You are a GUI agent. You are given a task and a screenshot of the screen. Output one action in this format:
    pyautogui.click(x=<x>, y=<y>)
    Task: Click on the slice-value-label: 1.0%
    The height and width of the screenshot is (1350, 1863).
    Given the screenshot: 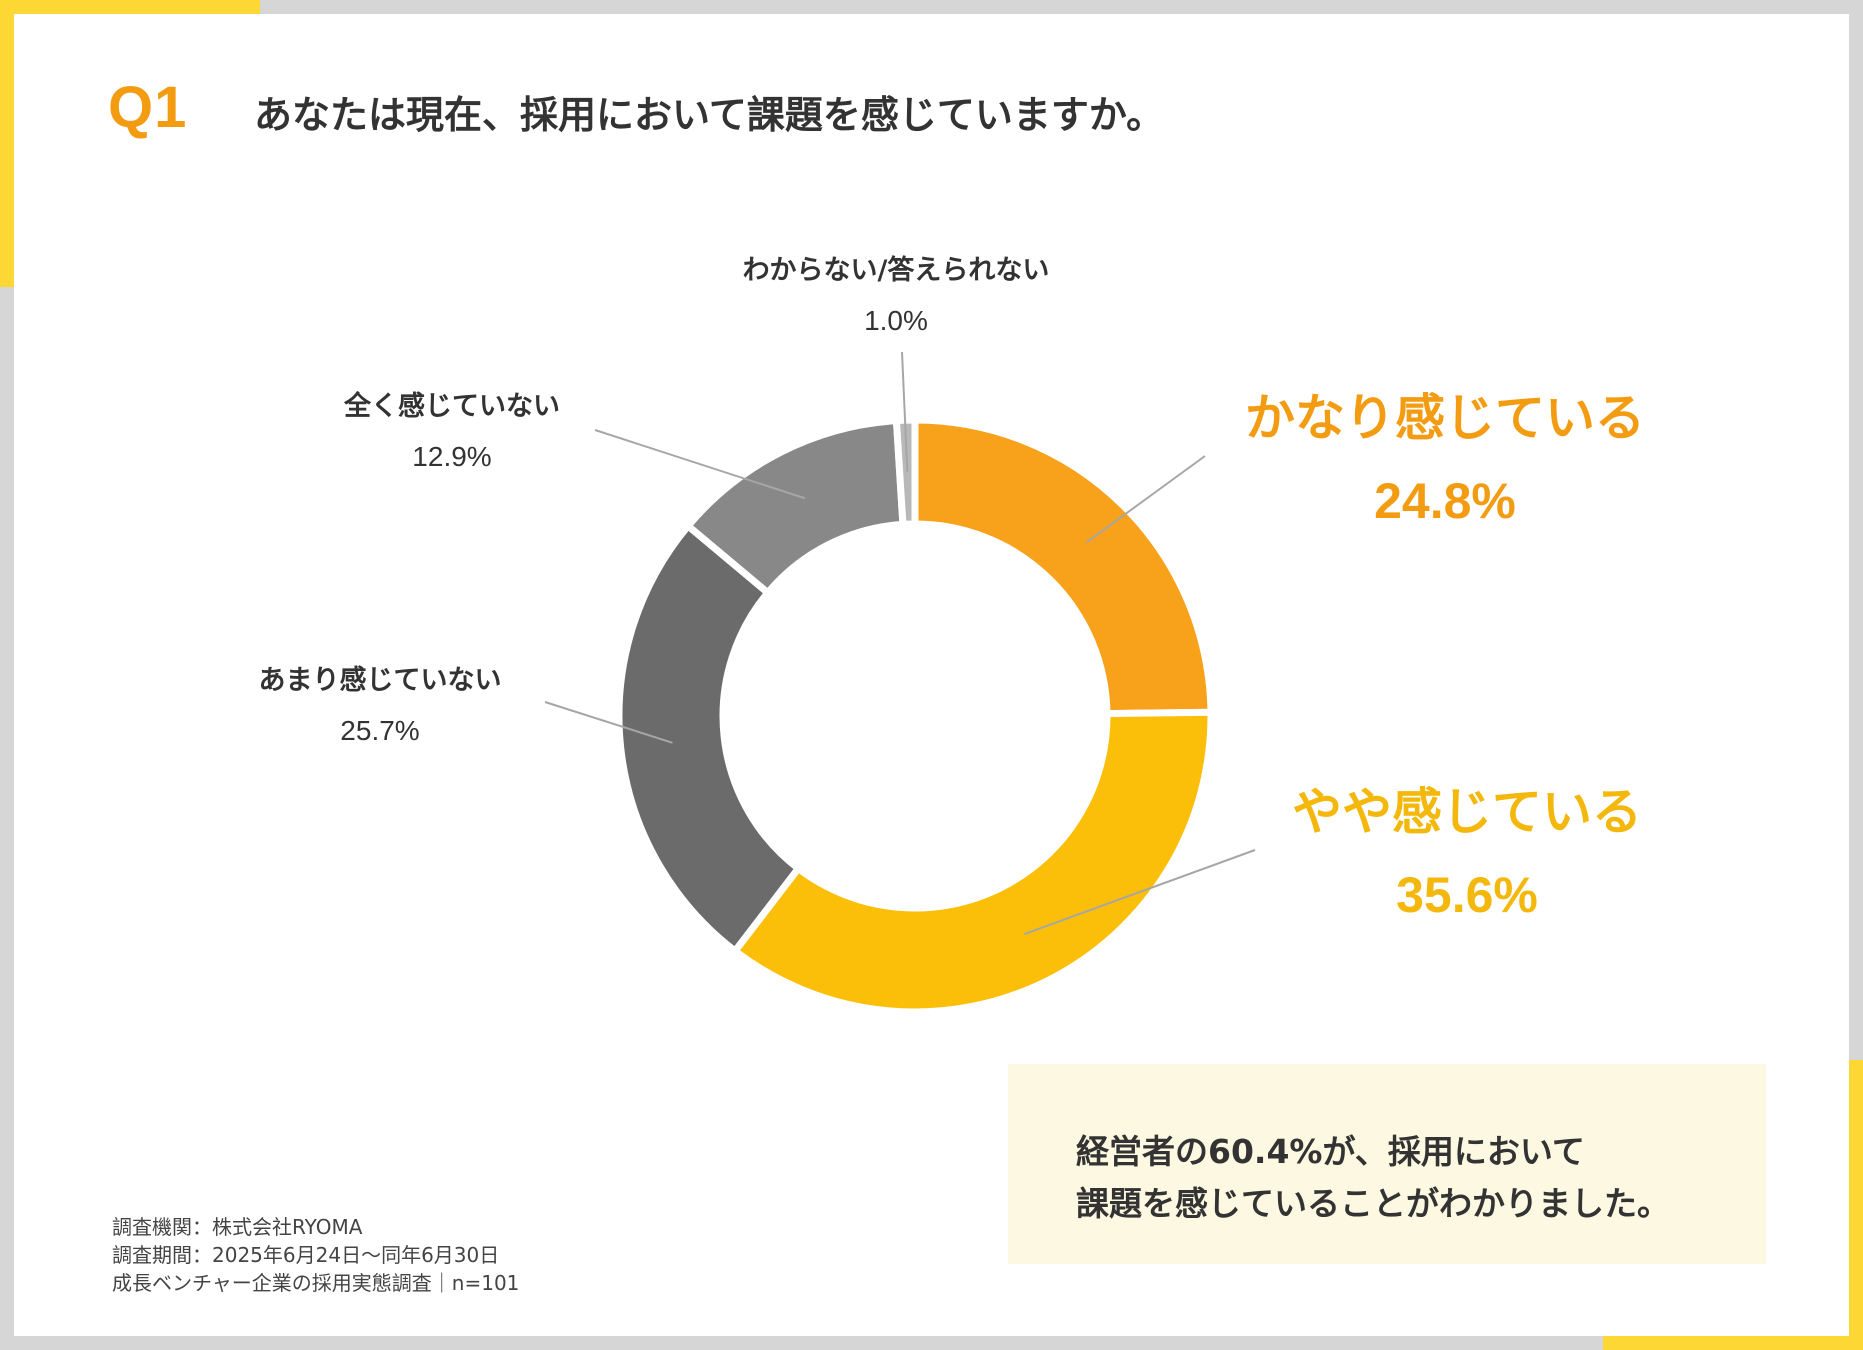 What is the action you would take?
    pyautogui.click(x=896, y=320)
    